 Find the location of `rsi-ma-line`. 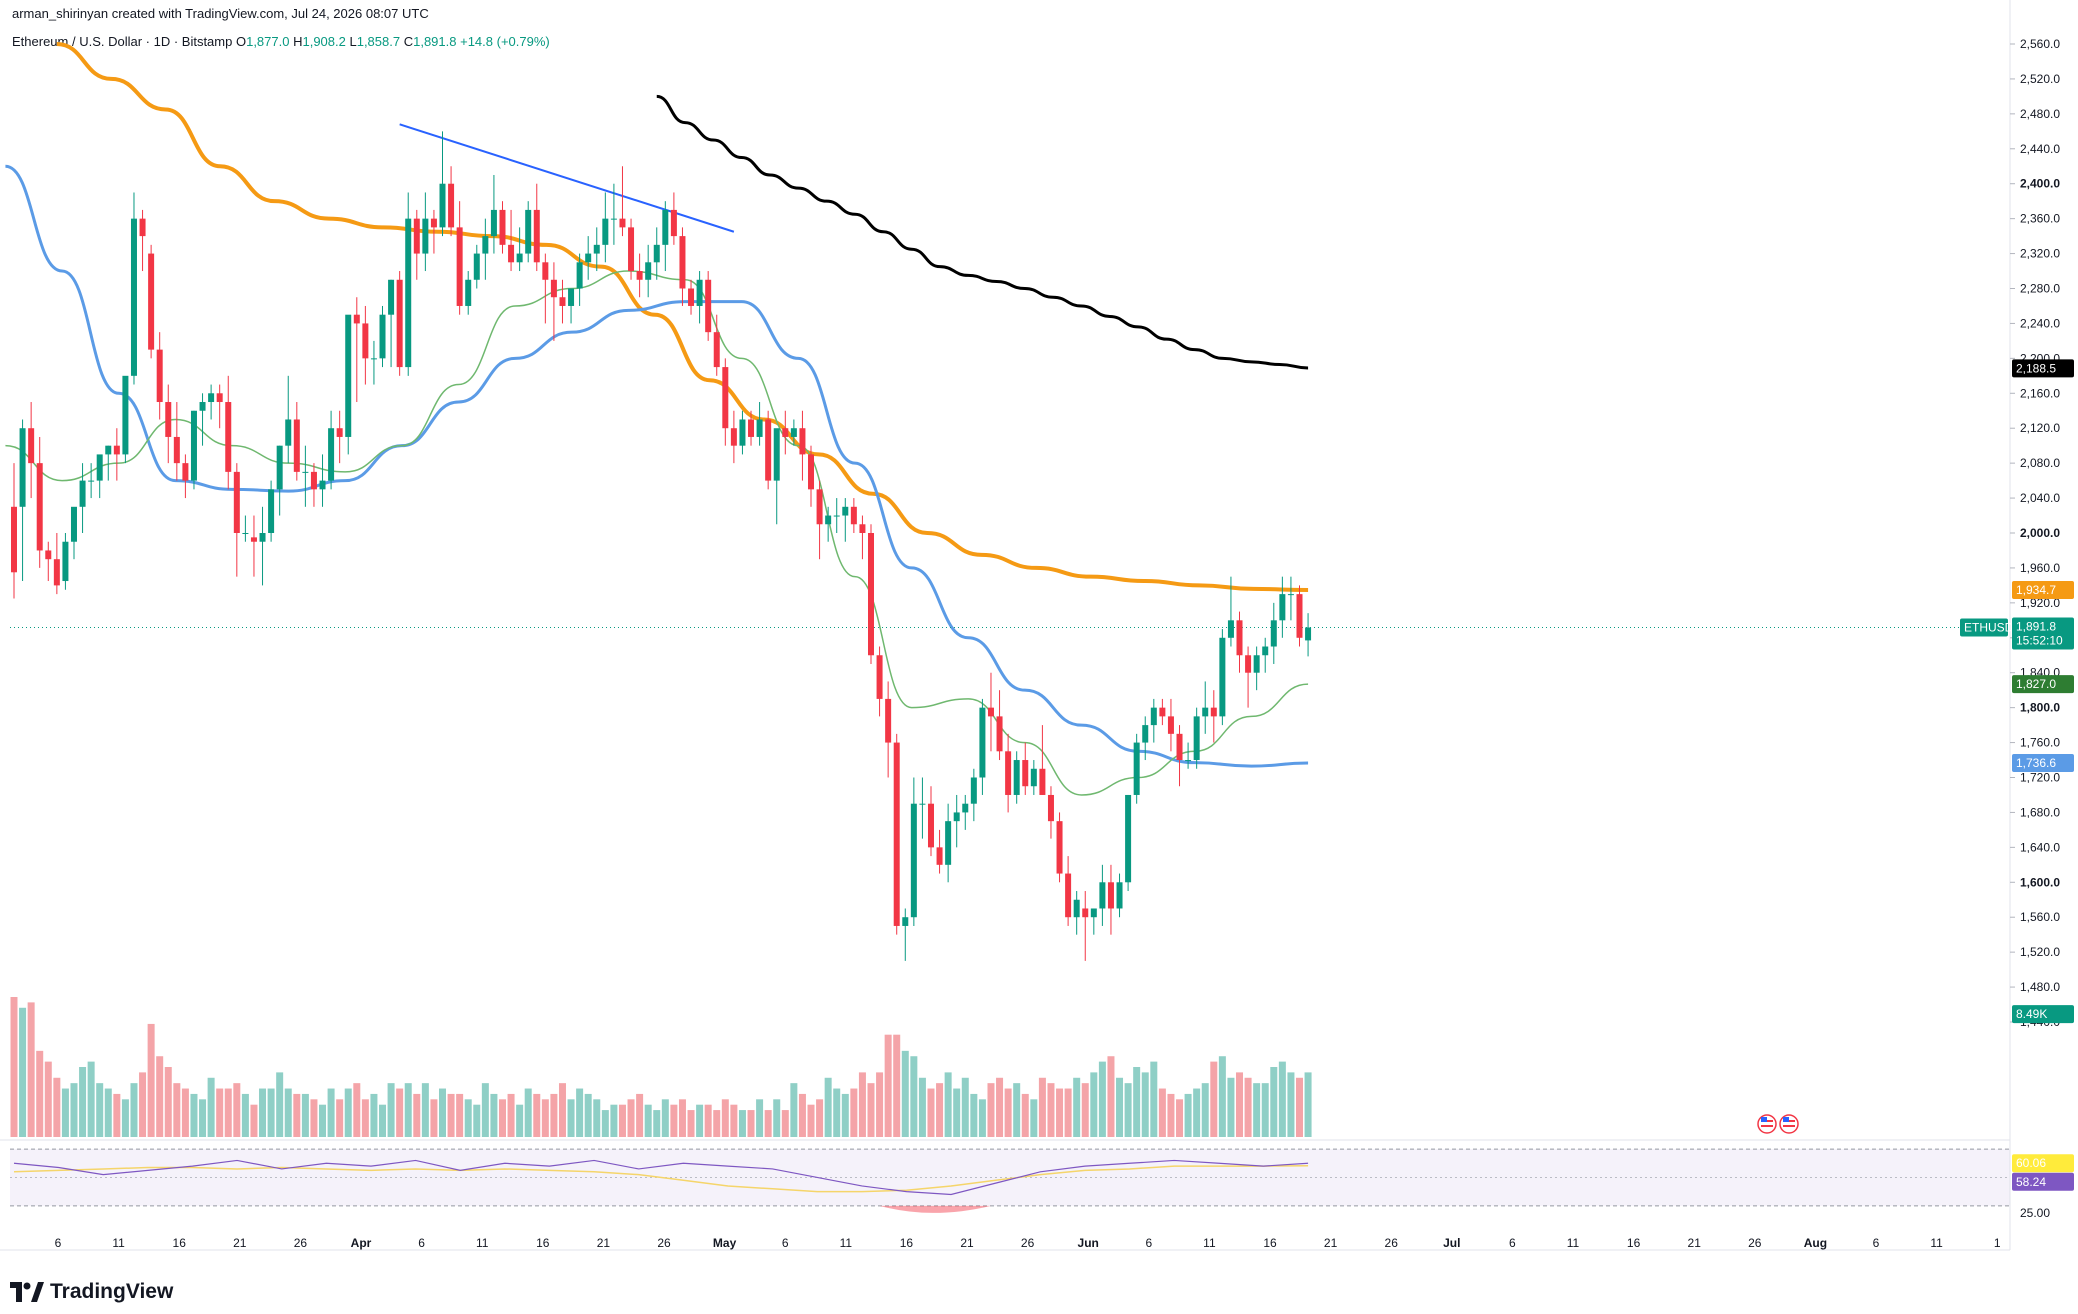

rsi-ma-line is located at coordinates (661, 1179).